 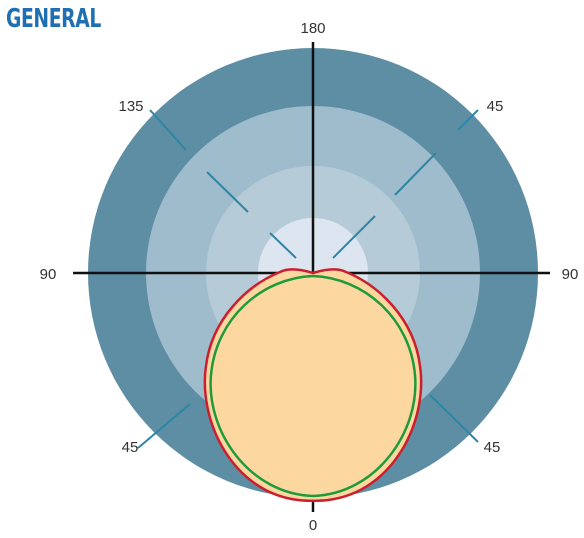 I want to click on label-bottom: 0, so click(x=313, y=525).